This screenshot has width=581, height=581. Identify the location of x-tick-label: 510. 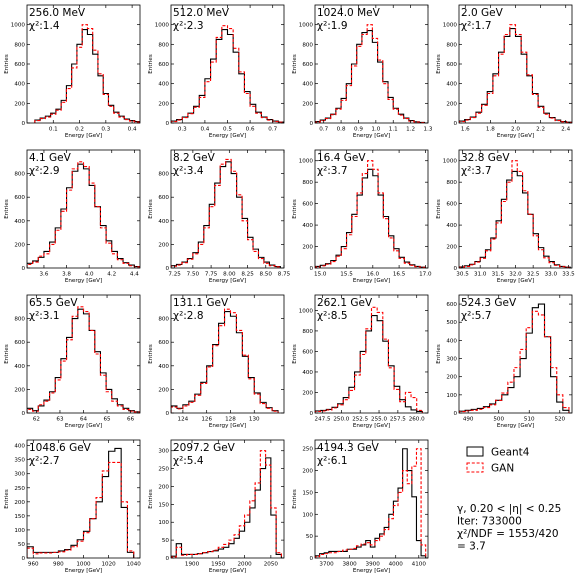
(529, 420).